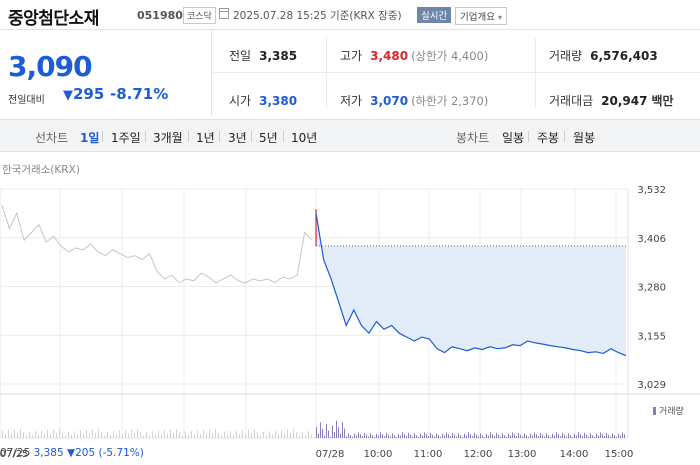 The width and height of the screenshot is (700, 465). I want to click on live-badge: 실시간, so click(434, 15).